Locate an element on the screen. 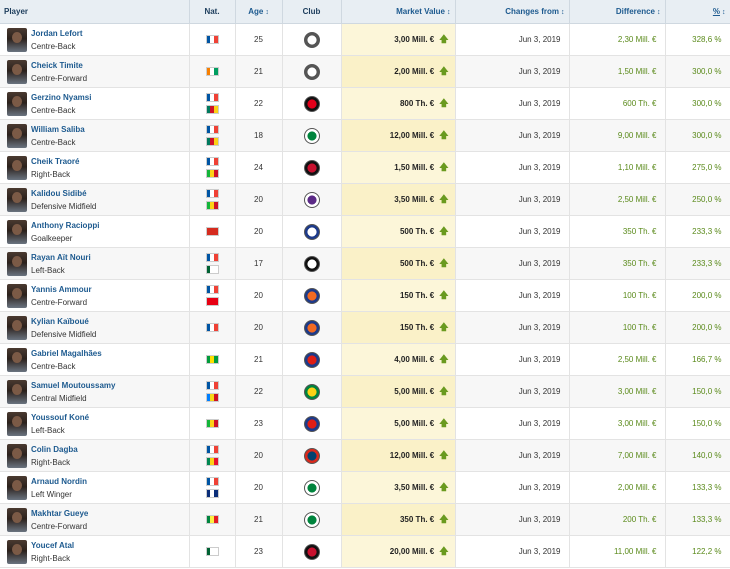 The image size is (730, 569). player-name-link: Kalidou Sidibé is located at coordinates (59, 193).